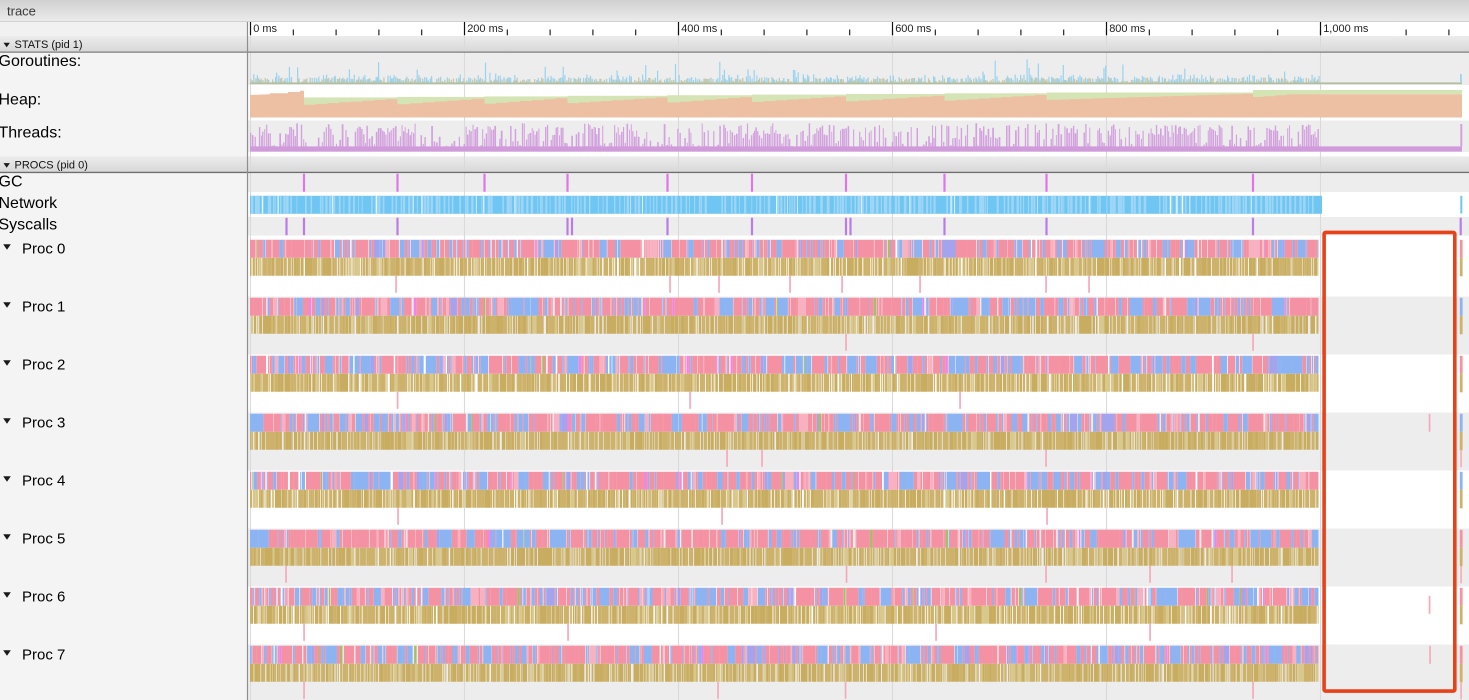  Describe the element at coordinates (913, 29) in the screenshot. I see `svg-text: 600 ms` at that location.